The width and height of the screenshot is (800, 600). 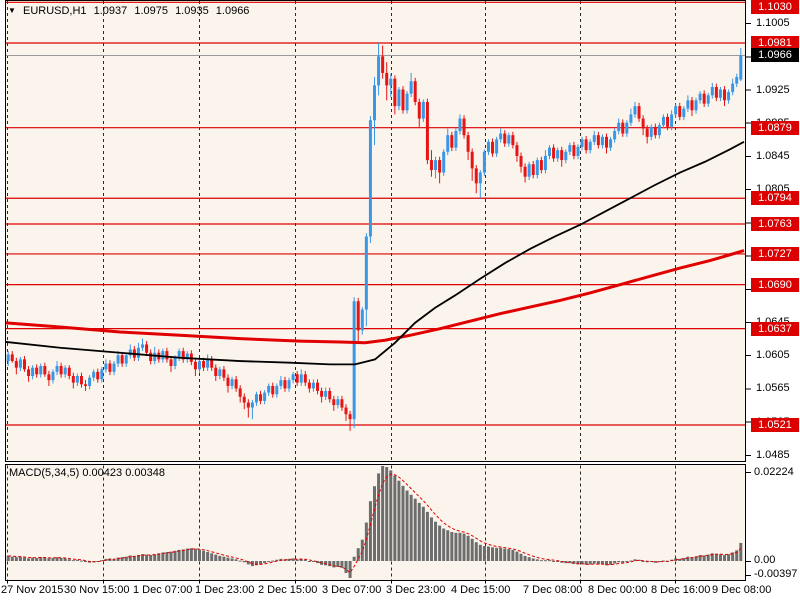 I want to click on time-axis-label: 1 Dec 07:00, so click(x=163, y=590).